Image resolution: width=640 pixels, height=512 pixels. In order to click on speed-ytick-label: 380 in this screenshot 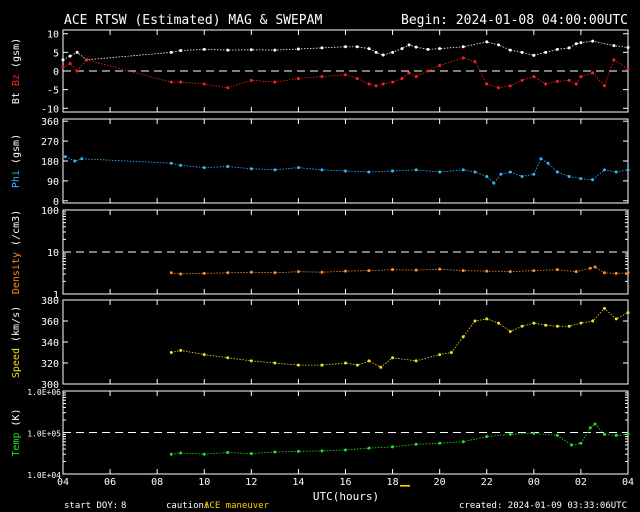, I will do `click(50, 301)`.